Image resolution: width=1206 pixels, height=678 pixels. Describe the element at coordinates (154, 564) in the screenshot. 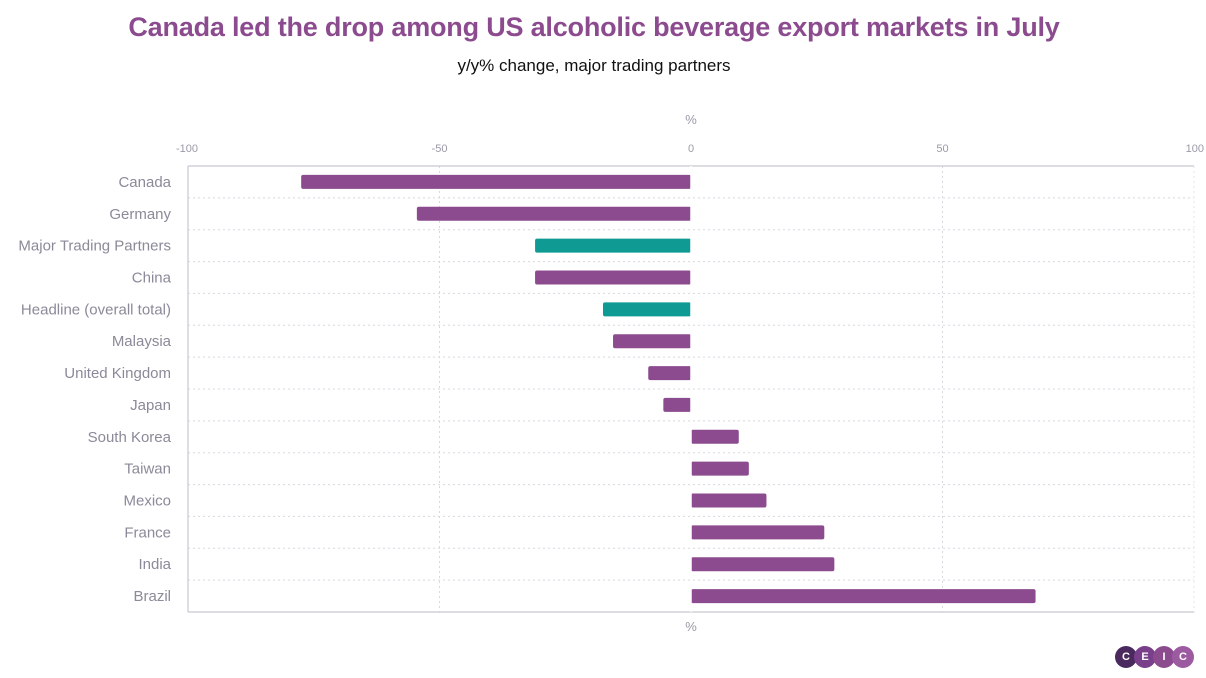

I see `category-label: India` at that location.